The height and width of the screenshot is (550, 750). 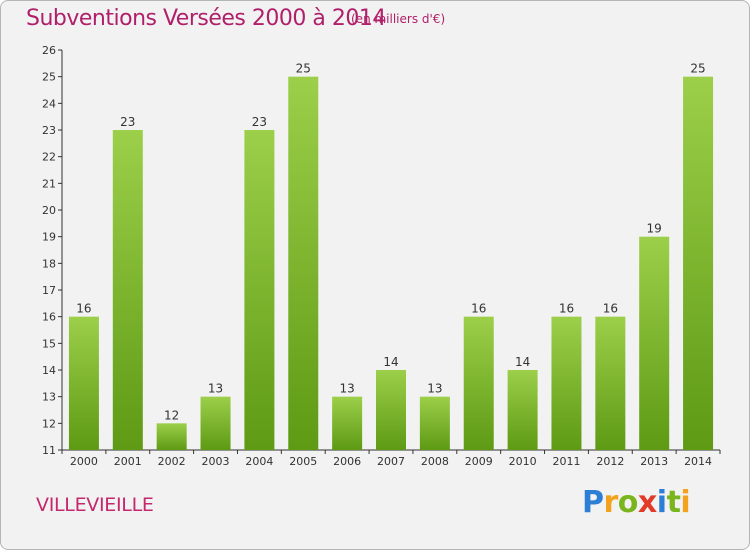 What do you see at coordinates (478, 309) in the screenshot?
I see `data-label-2009: 16` at bounding box center [478, 309].